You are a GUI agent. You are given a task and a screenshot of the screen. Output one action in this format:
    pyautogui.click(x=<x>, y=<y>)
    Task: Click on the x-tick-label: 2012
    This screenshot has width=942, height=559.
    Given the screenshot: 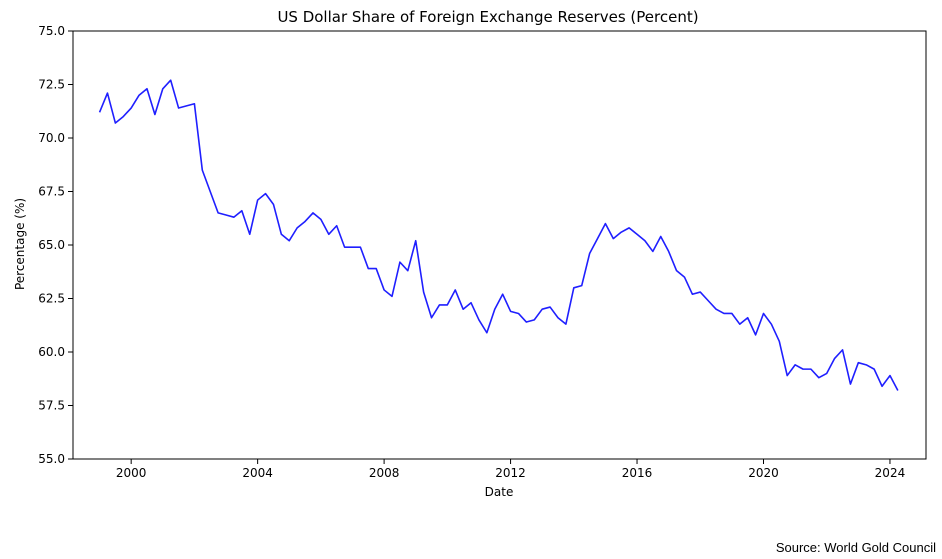 What is the action you would take?
    pyautogui.click(x=510, y=473)
    